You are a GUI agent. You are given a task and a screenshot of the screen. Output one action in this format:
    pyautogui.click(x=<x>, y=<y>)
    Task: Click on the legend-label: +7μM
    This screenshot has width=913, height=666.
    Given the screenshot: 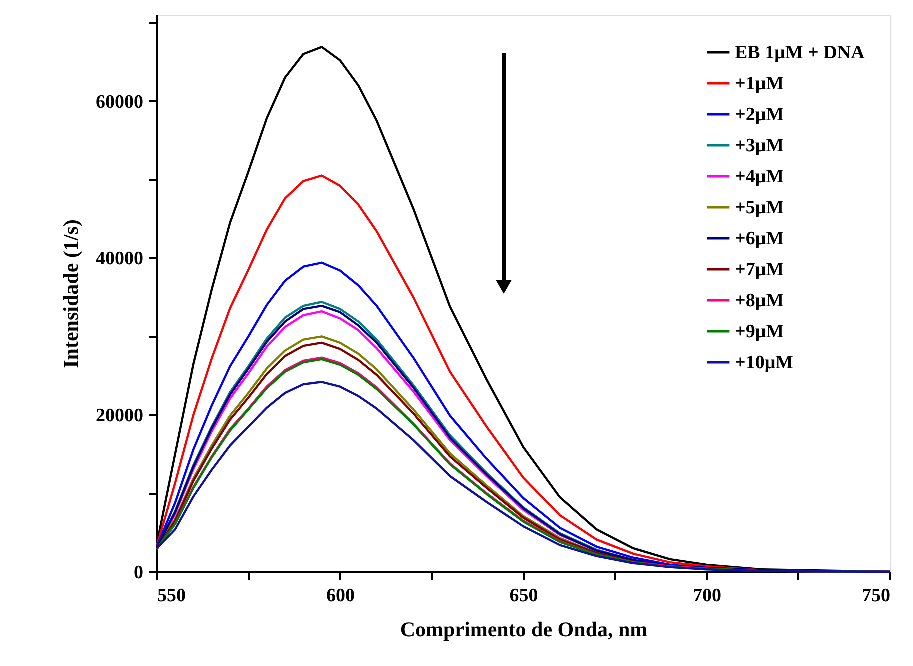 What is the action you would take?
    pyautogui.click(x=759, y=270)
    